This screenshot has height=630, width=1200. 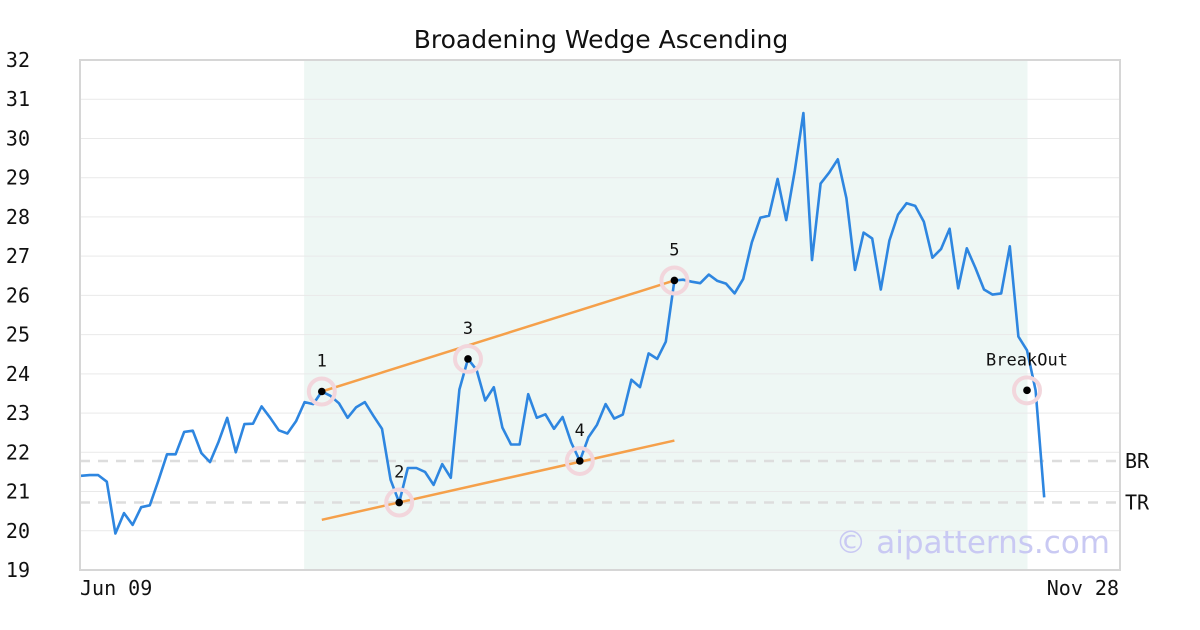 I want to click on point-label-5: 5, so click(x=674, y=250).